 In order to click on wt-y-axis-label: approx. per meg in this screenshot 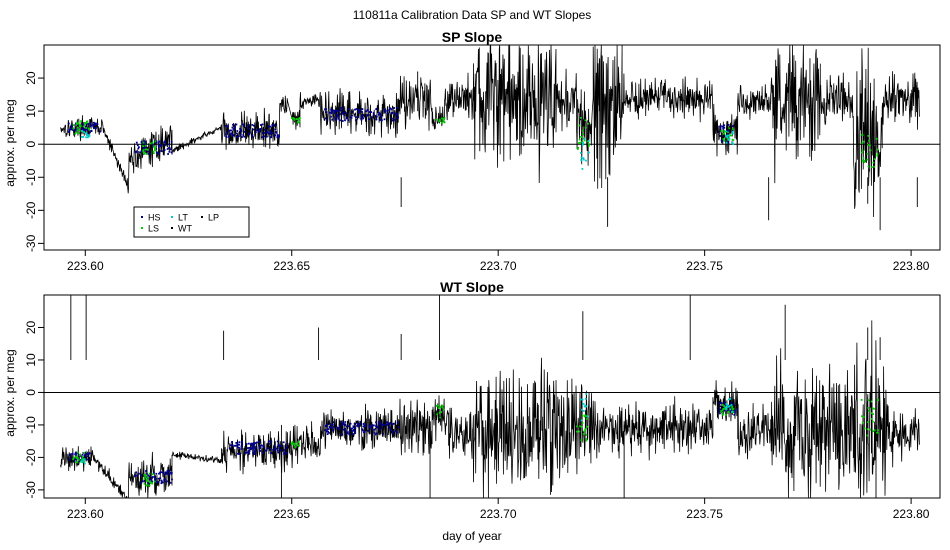, I will do `click(10, 392)`.